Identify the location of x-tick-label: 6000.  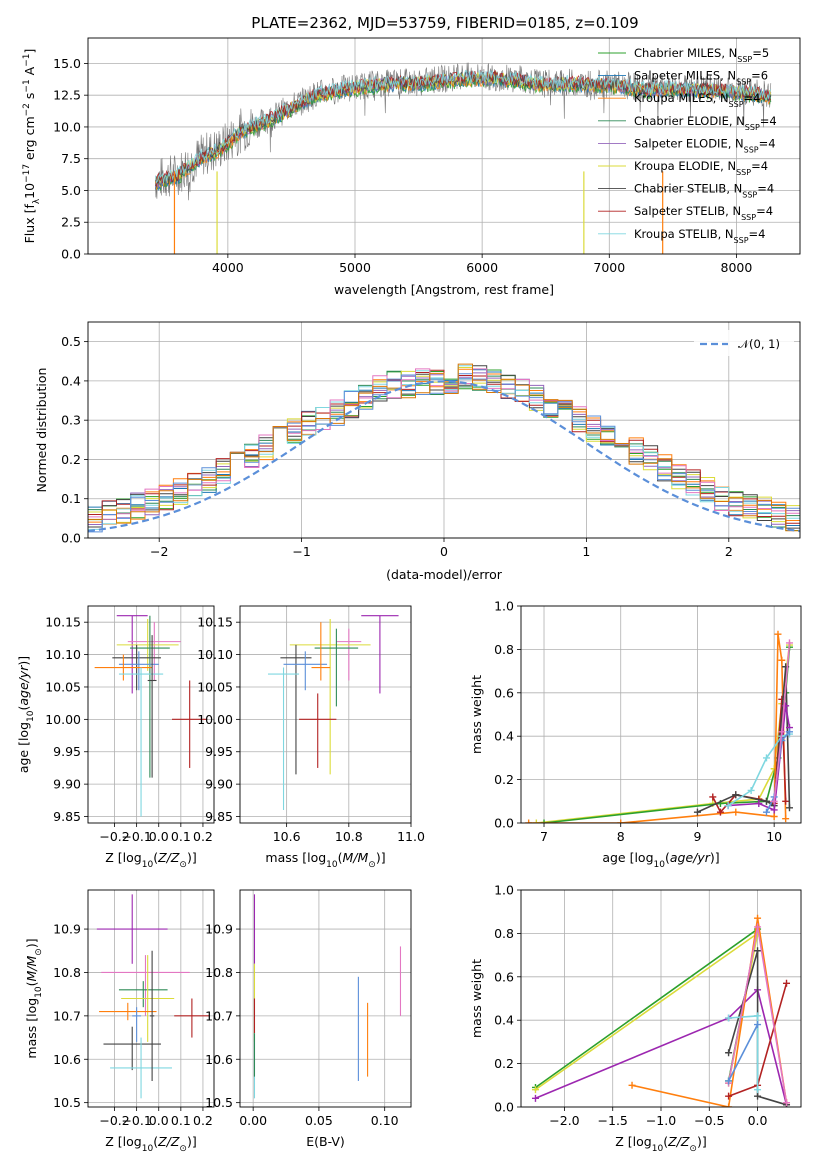
(482, 267).